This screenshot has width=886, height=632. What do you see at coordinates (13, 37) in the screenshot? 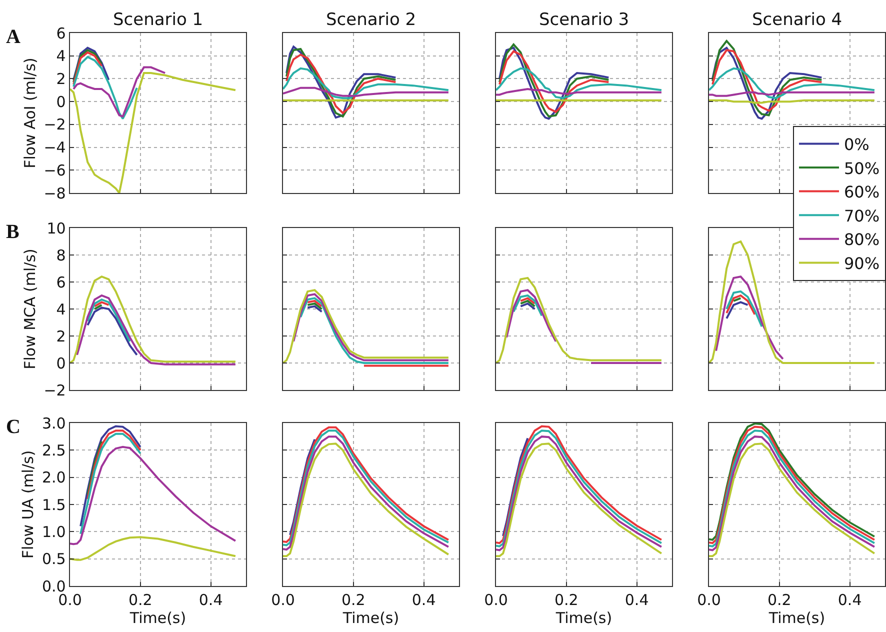
I see `text: A` at bounding box center [13, 37].